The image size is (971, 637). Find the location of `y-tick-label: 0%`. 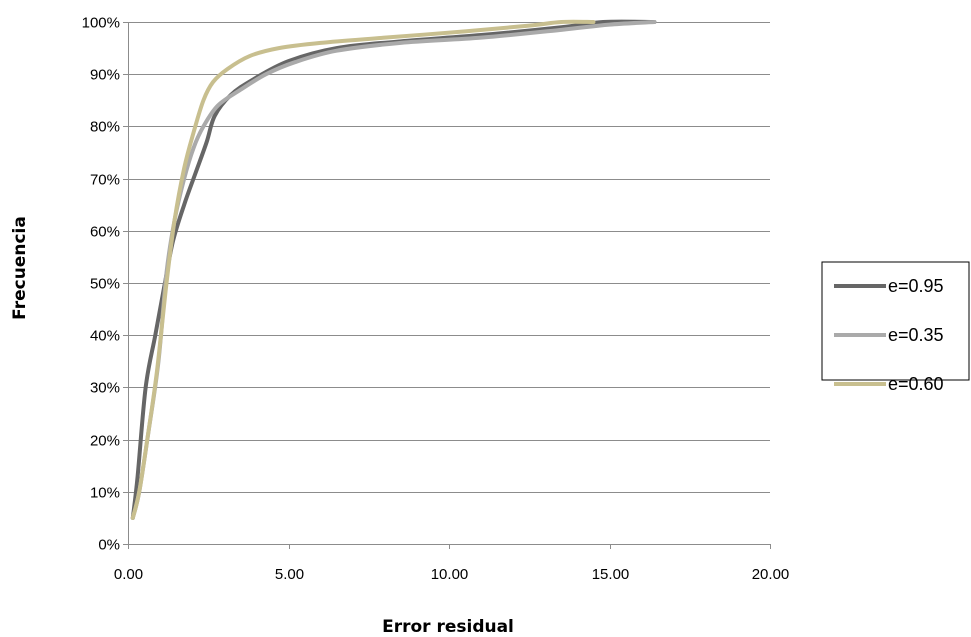

y-tick-label: 0% is located at coordinates (109, 545).